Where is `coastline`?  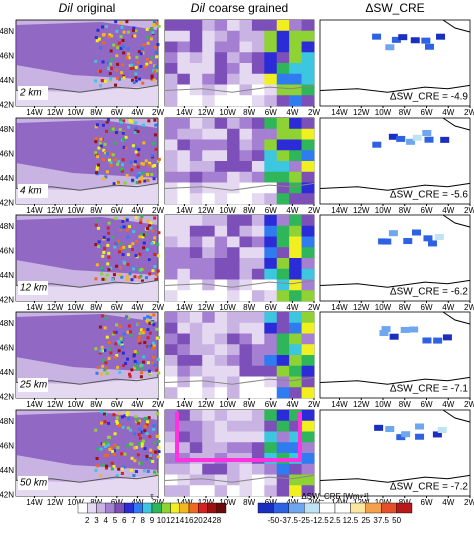
coastline is located at coordinates (239, 186).